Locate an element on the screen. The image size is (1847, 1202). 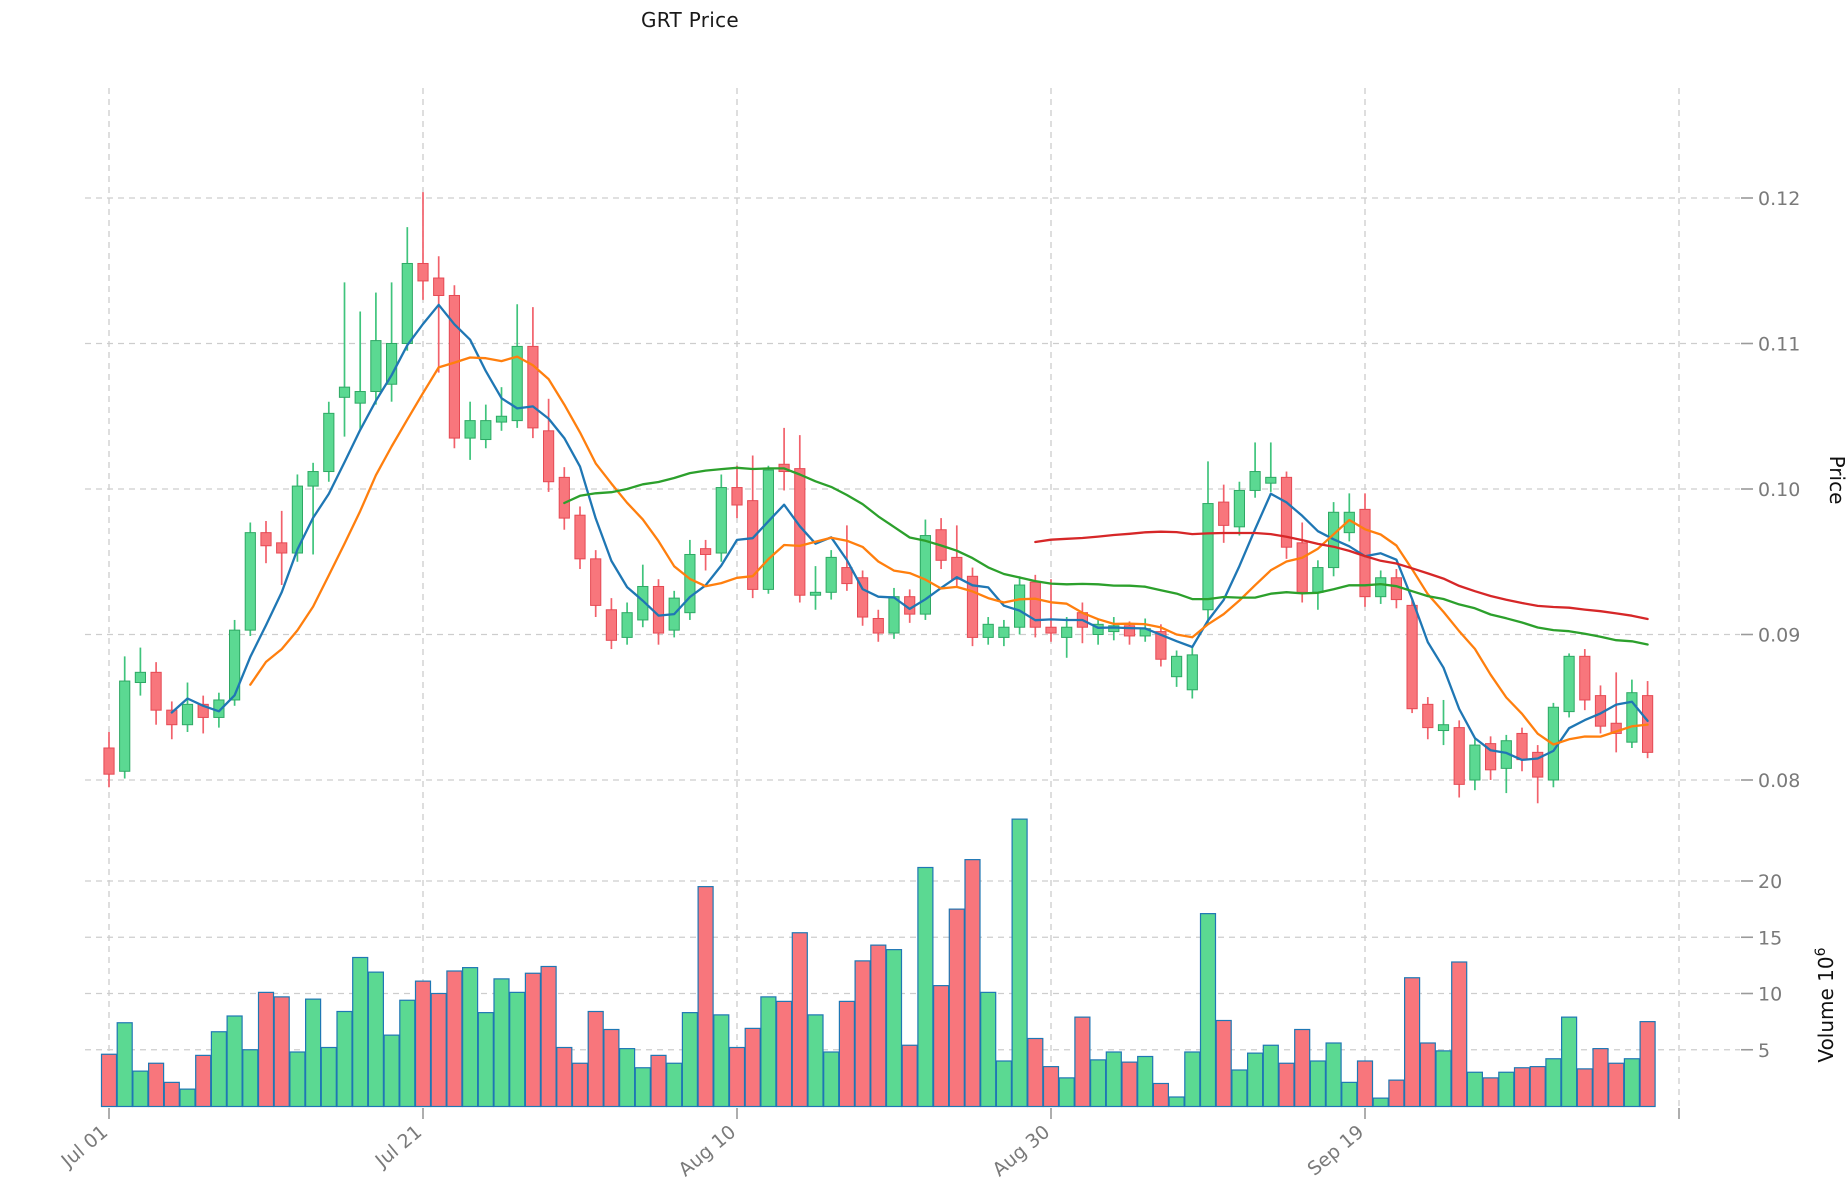
price-tick-label: 0.08 is located at coordinates (1779, 781).